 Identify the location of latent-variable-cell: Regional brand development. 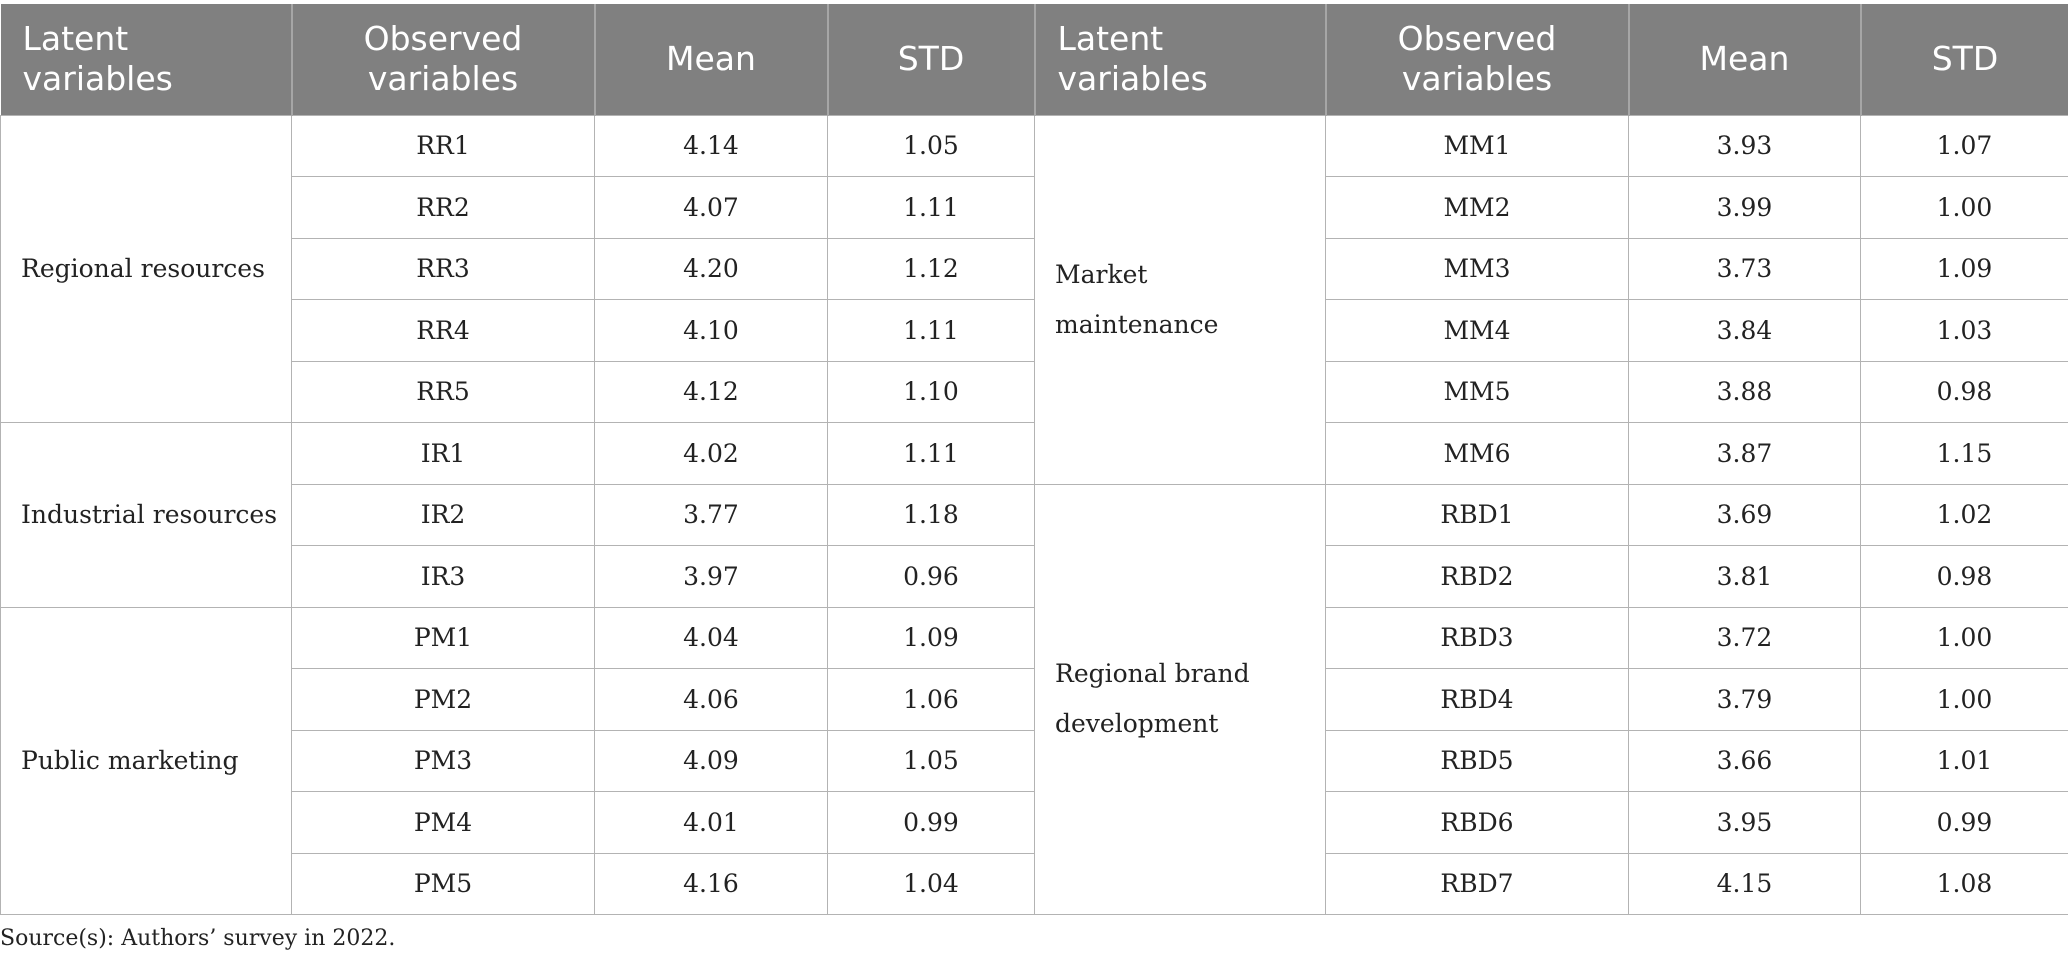
(1180, 699).